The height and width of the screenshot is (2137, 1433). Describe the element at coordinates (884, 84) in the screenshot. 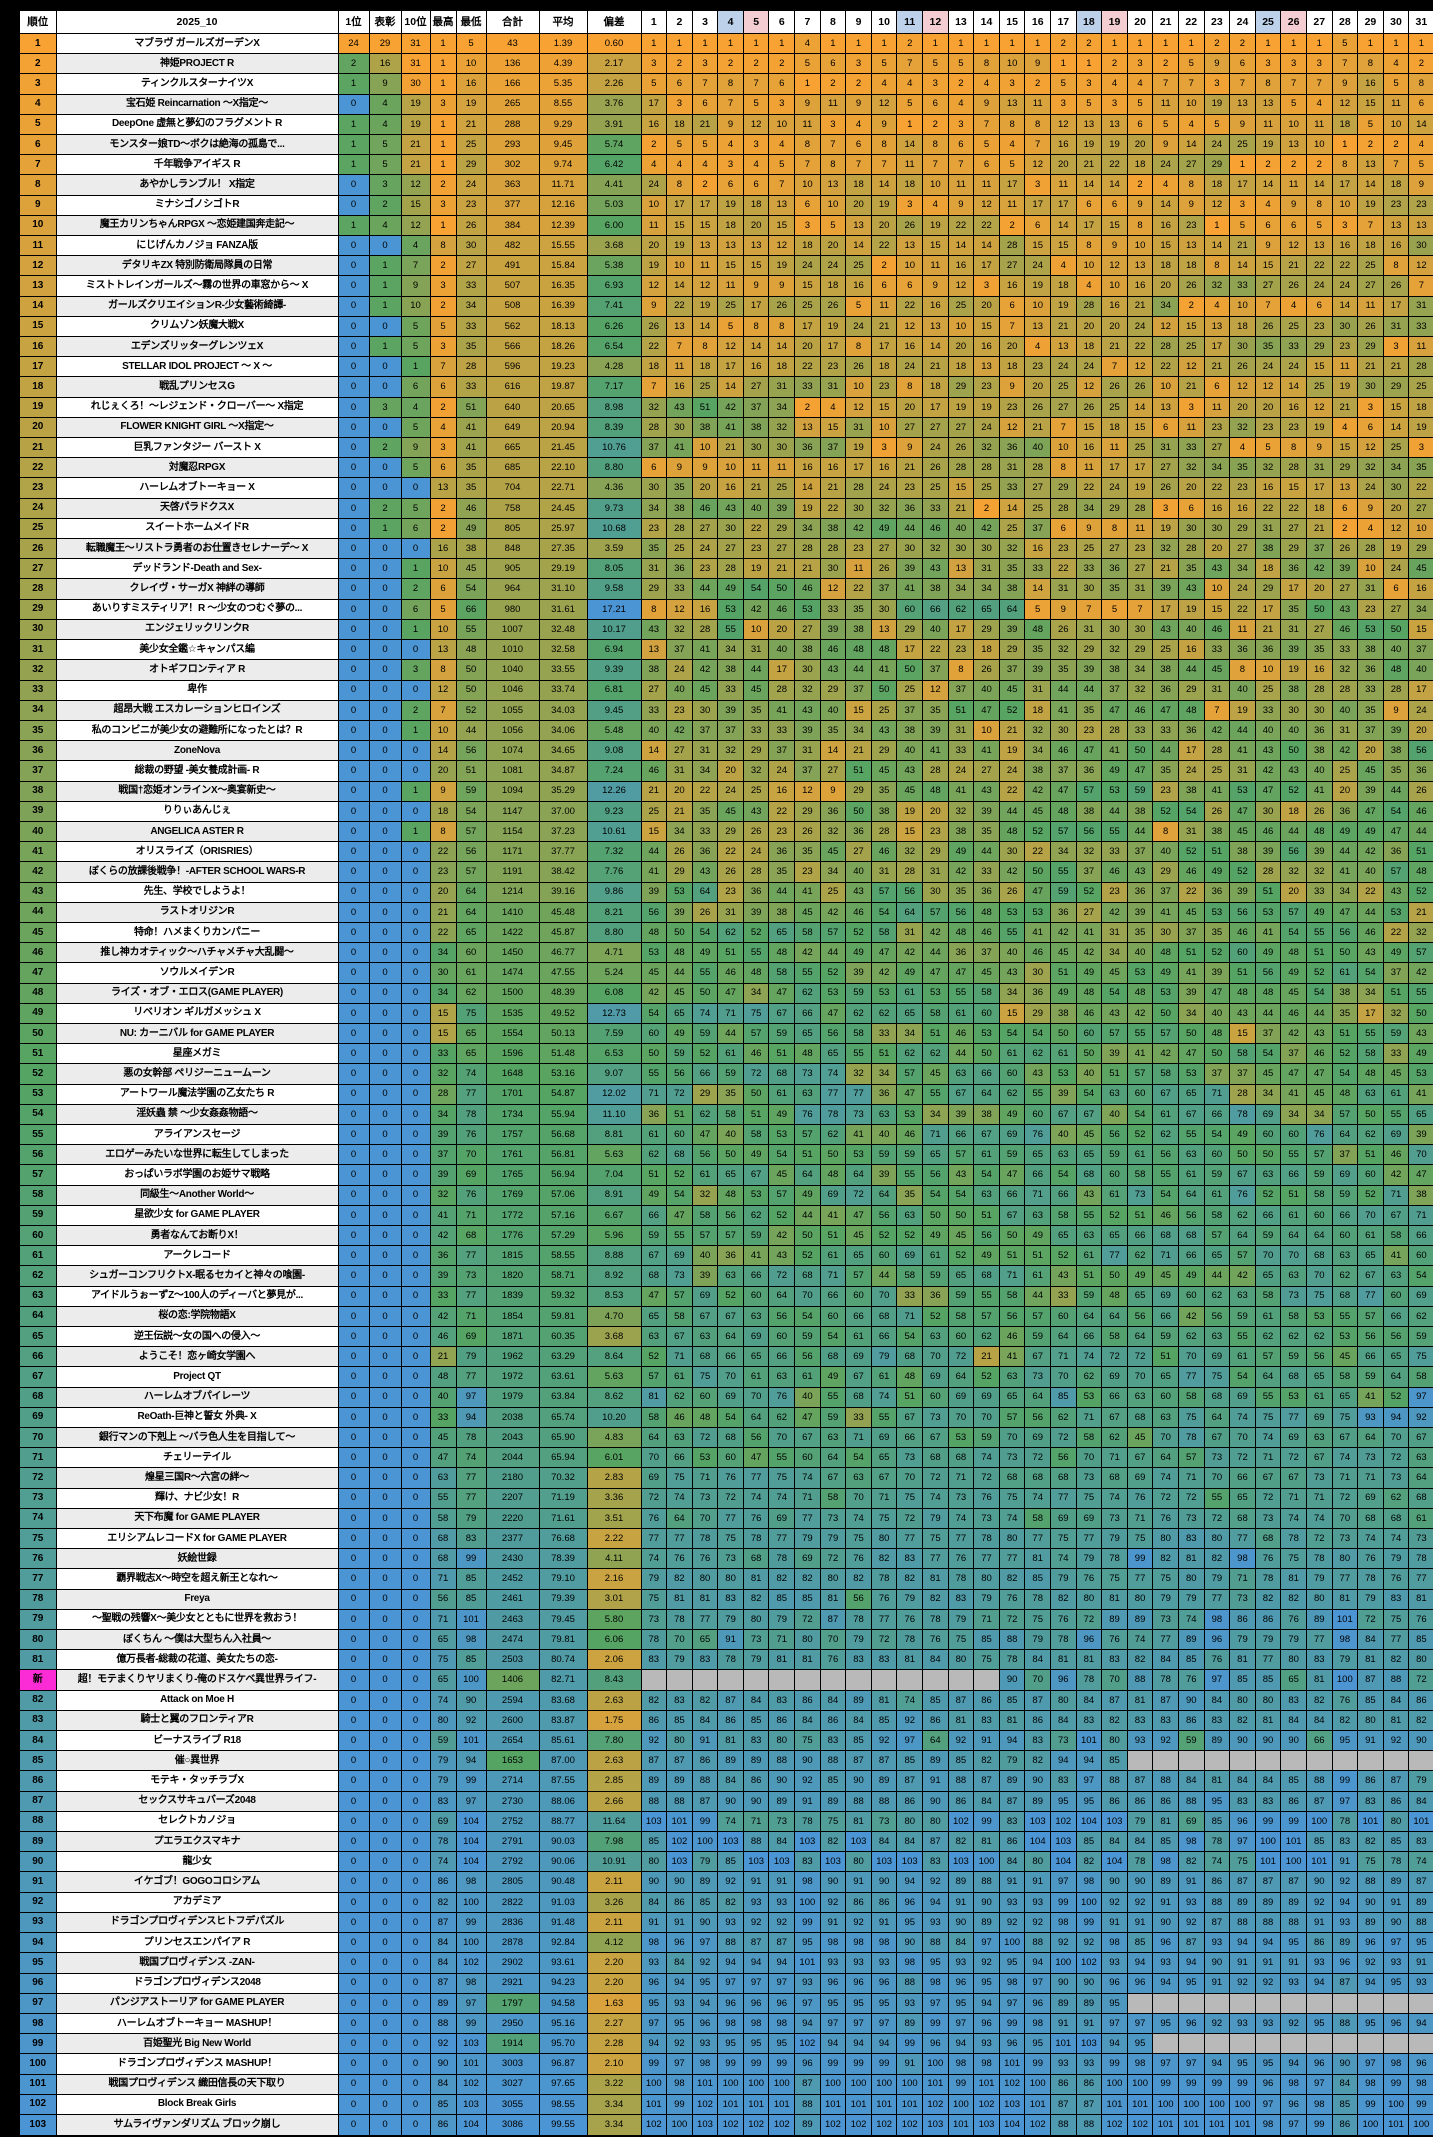

I see `day-cell: 4` at that location.